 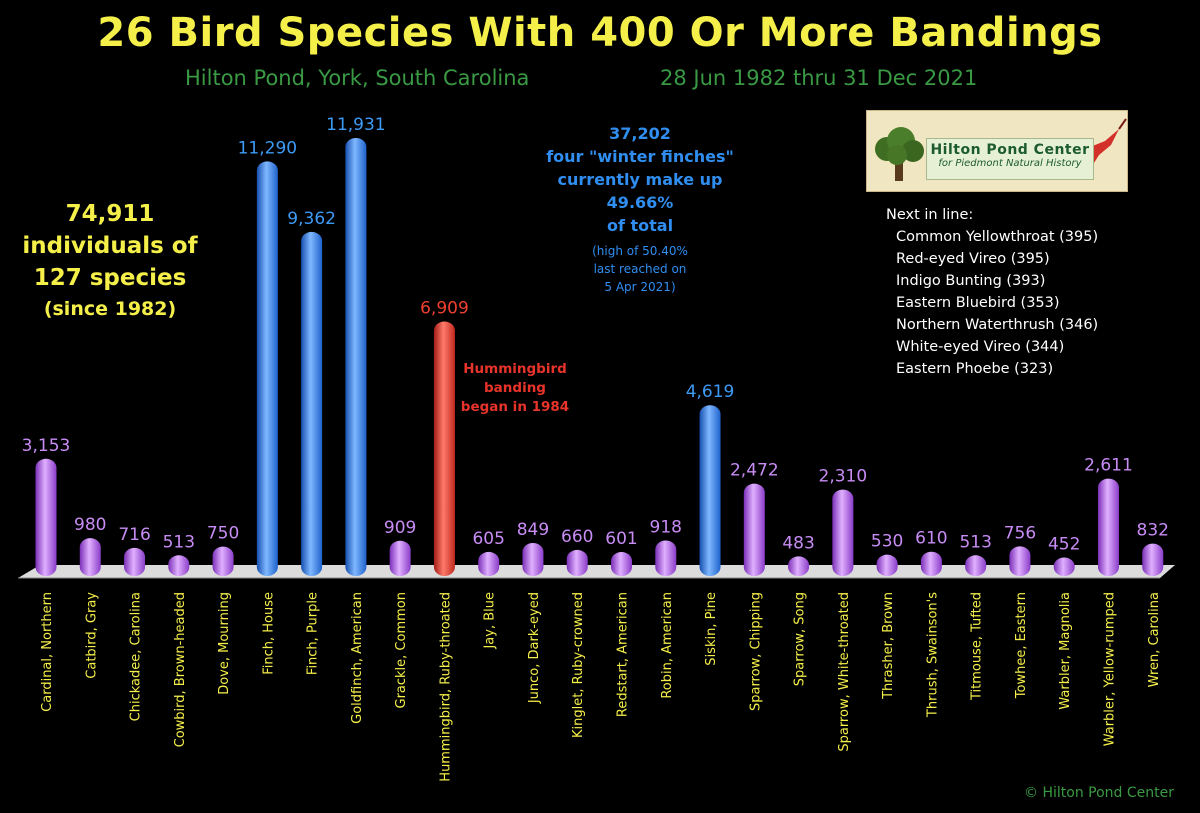 I want to click on category-label-5: Finch, House, so click(x=268, y=633).